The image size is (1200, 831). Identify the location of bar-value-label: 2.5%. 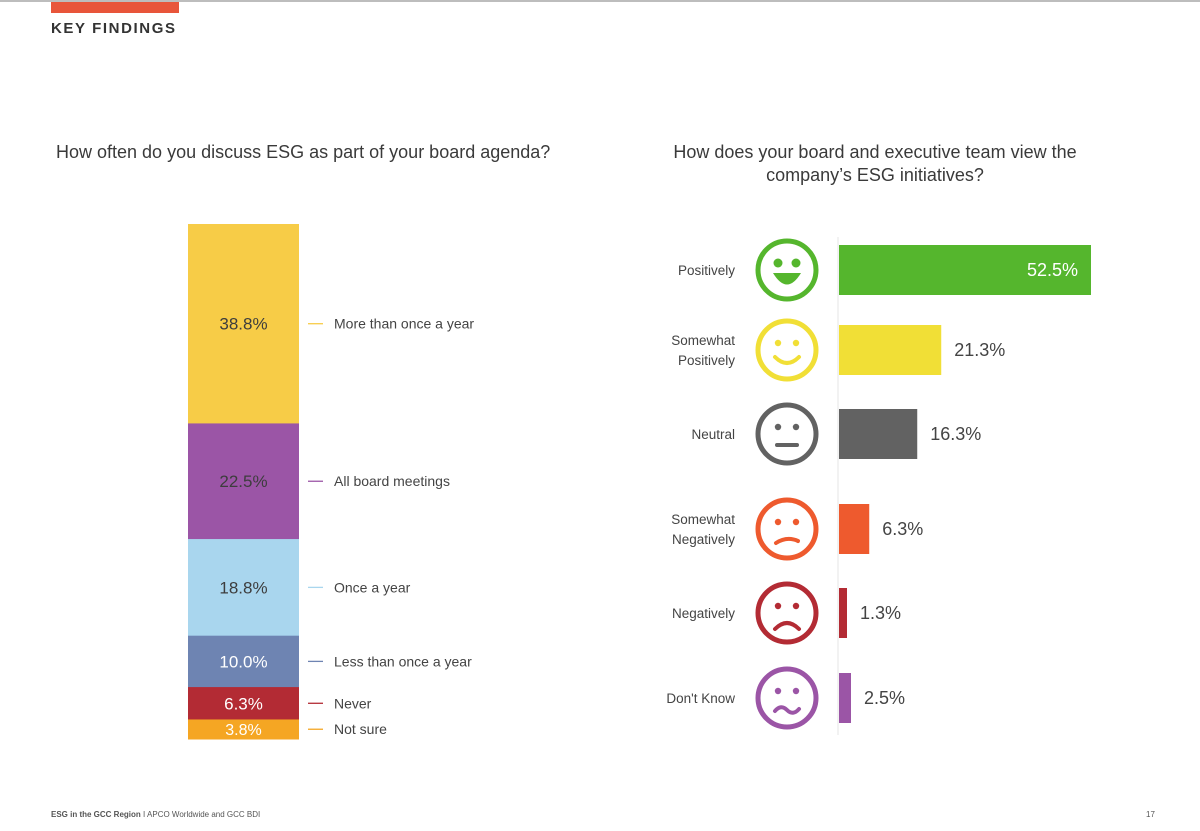
(884, 698).